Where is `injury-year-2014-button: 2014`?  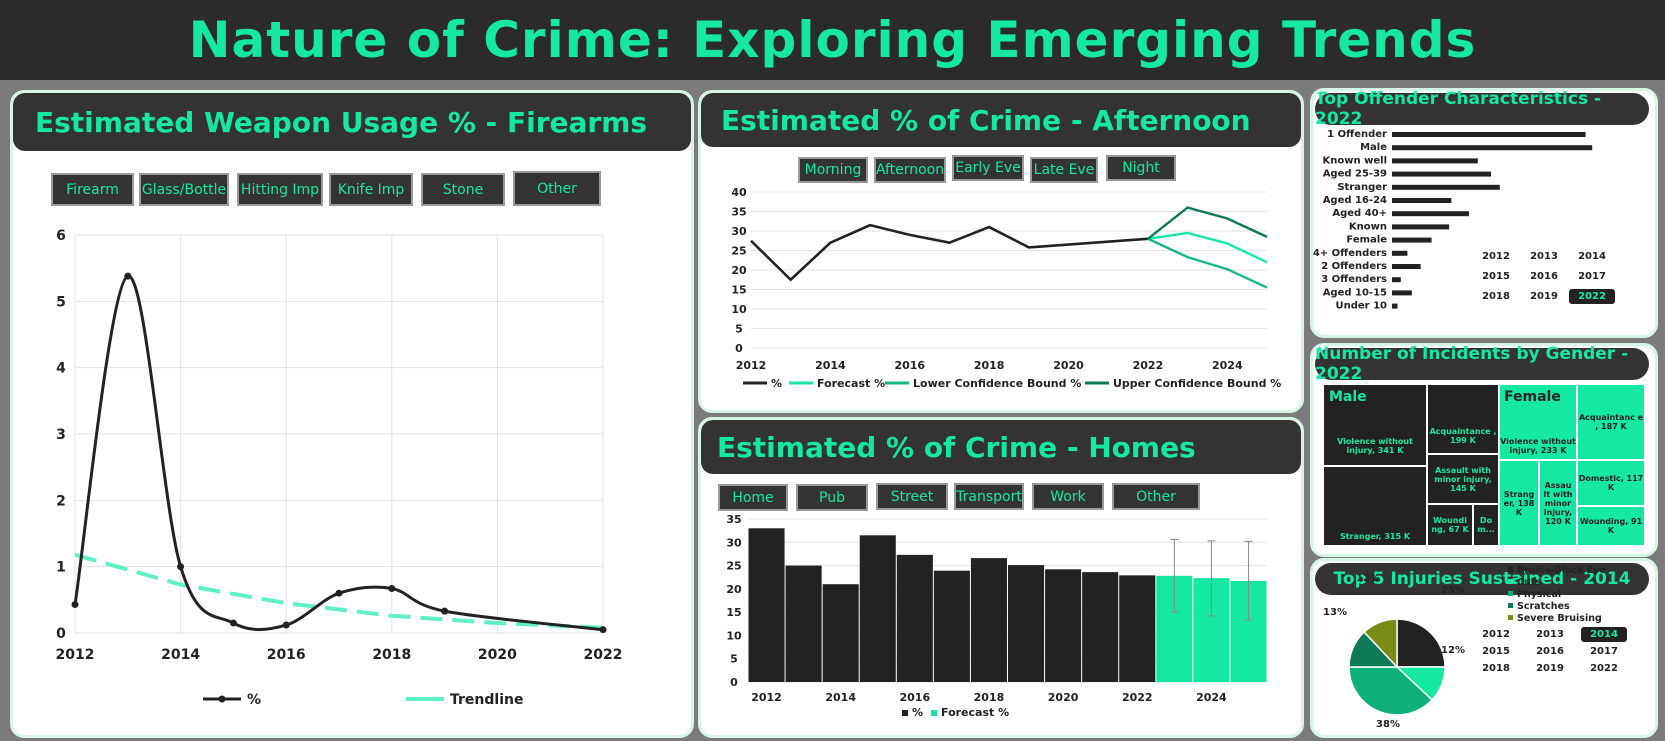 injury-year-2014-button: 2014 is located at coordinates (1604, 634).